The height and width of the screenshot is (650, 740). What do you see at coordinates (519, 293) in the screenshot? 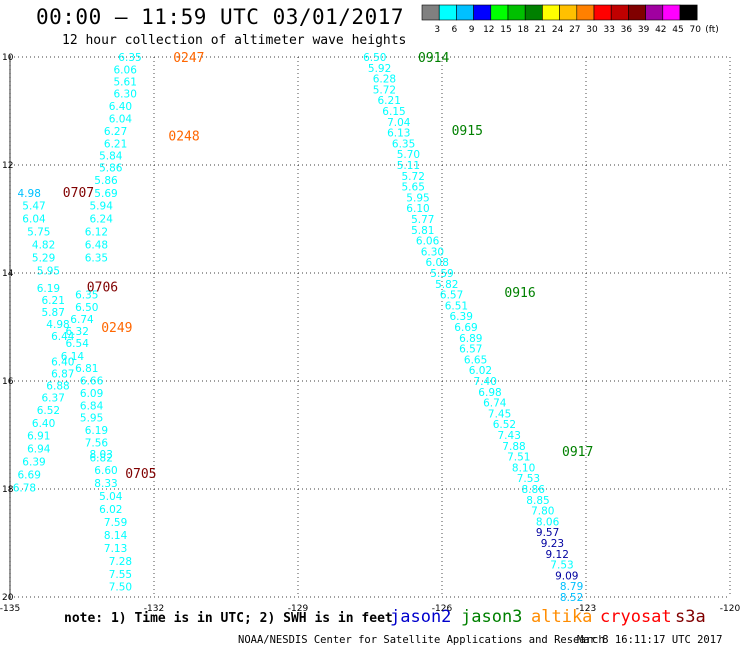
I see `pass-time-label: 0916` at bounding box center [519, 293].